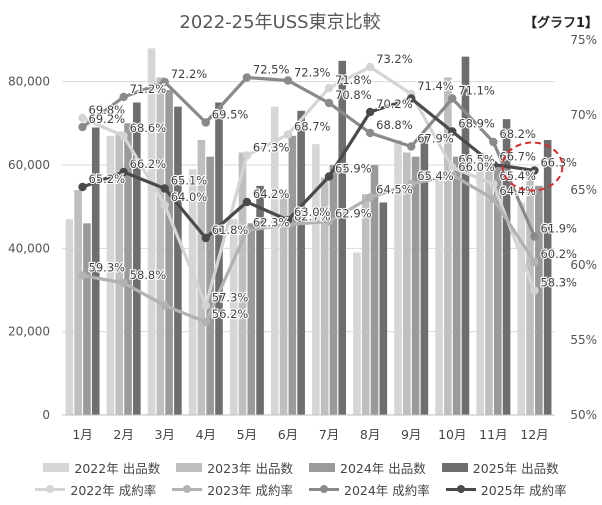 This screenshot has width=602, height=505. I want to click on y-left-tick-label: 60,000, so click(29, 165).